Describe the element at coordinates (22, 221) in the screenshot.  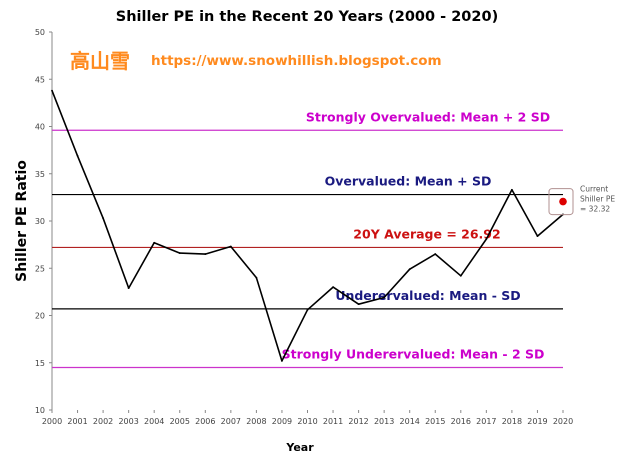
I see `y-axis-title: Shiller PE Ratio` at that location.